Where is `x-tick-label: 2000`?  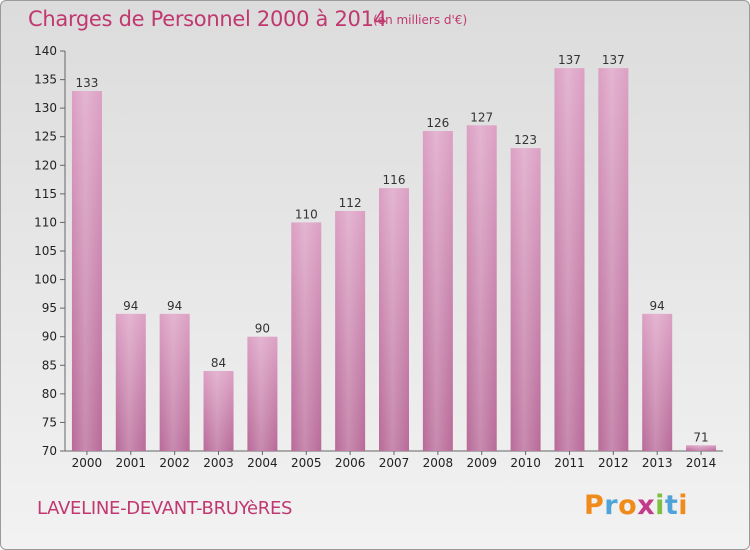
x-tick-label: 2000 is located at coordinates (87, 463).